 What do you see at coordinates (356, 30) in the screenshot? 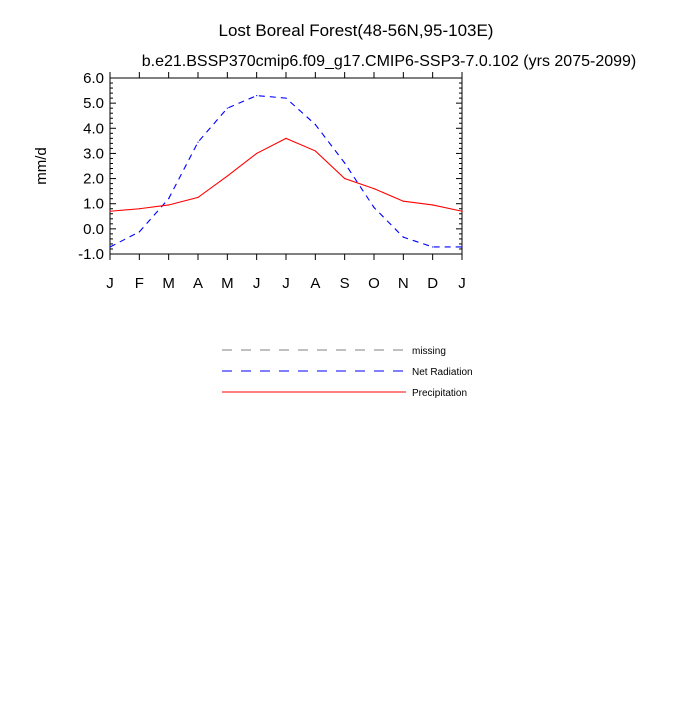
I see `chart-title: Lost Boreal Forest(48-56N,95-103E)` at bounding box center [356, 30].